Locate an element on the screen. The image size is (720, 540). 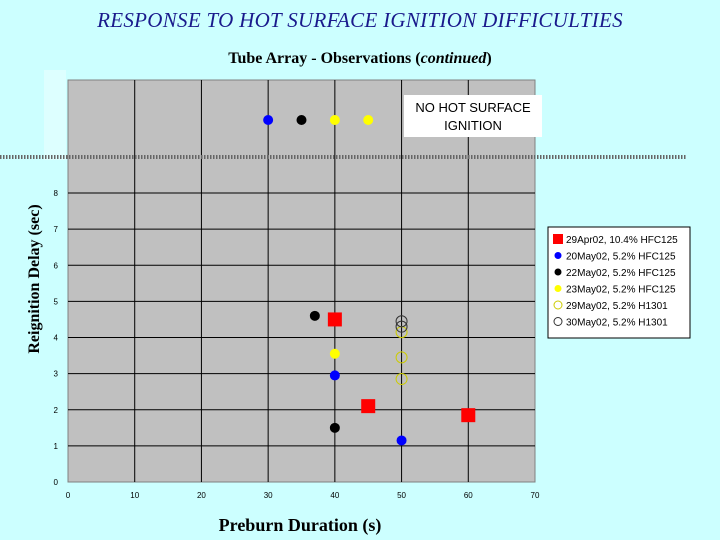
chart-subtitle: Tube Array - Observations (continued) is located at coordinates (360, 59).